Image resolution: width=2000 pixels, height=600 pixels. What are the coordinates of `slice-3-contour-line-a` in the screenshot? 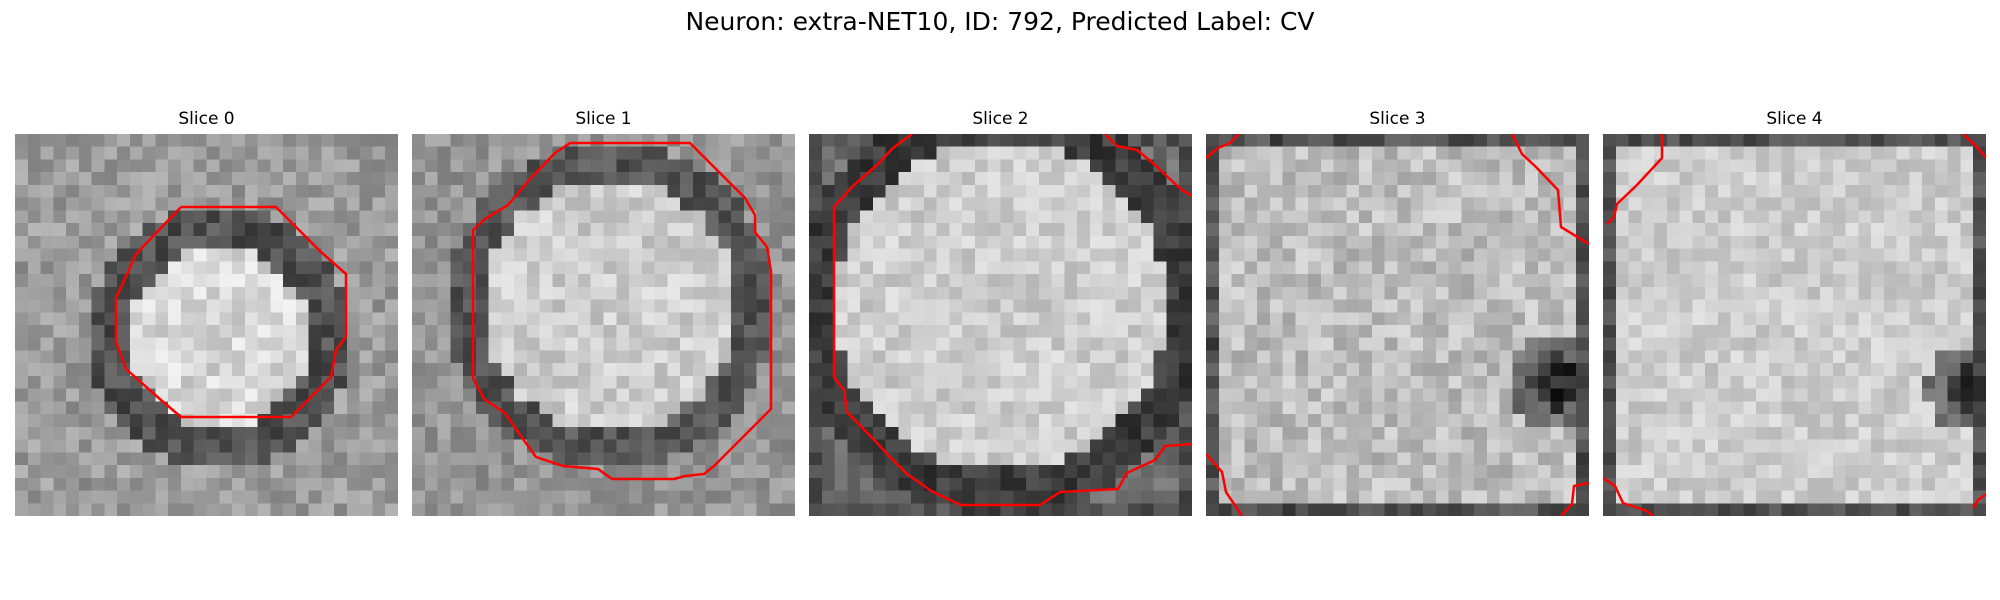 It's located at (1223, 146).